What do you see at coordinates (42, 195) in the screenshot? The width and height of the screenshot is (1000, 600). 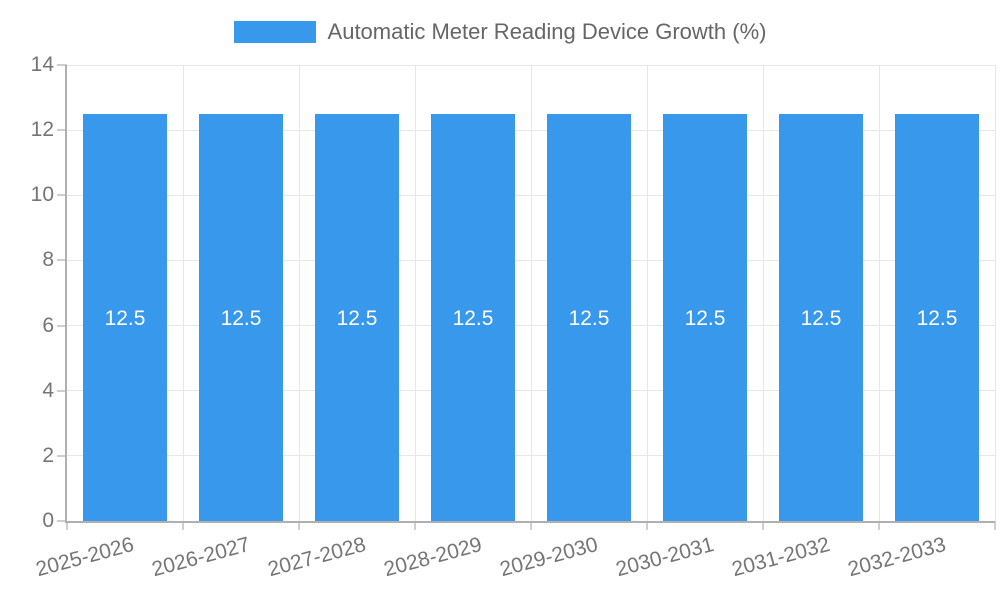 I see `y-axis-tick-label: 10` at bounding box center [42, 195].